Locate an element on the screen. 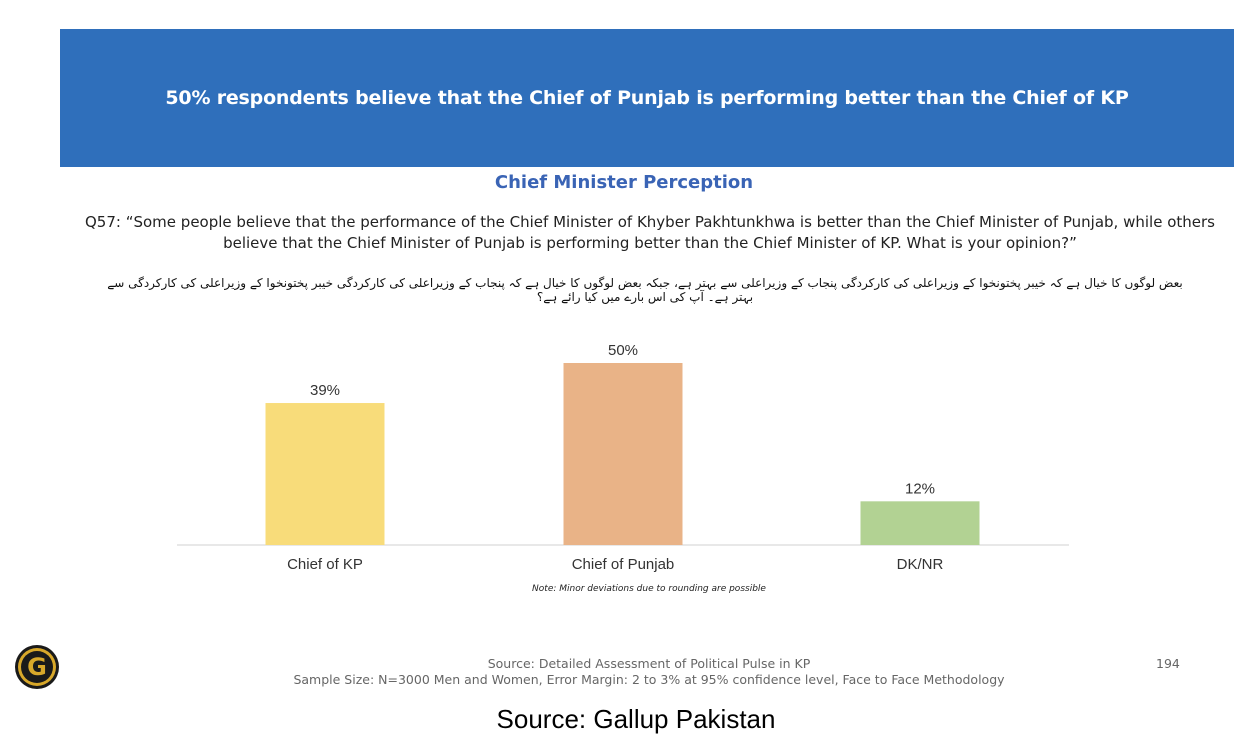  svg-text: G is located at coordinates (37, 667).